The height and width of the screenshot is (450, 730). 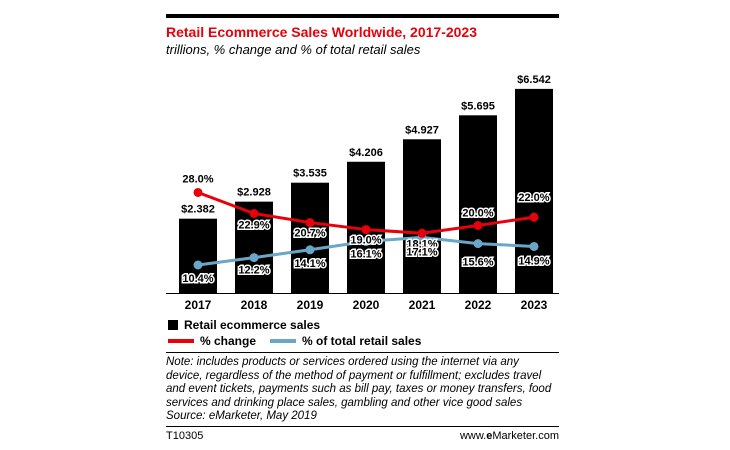 I want to click on x-tick-label: 2019, so click(x=310, y=305).